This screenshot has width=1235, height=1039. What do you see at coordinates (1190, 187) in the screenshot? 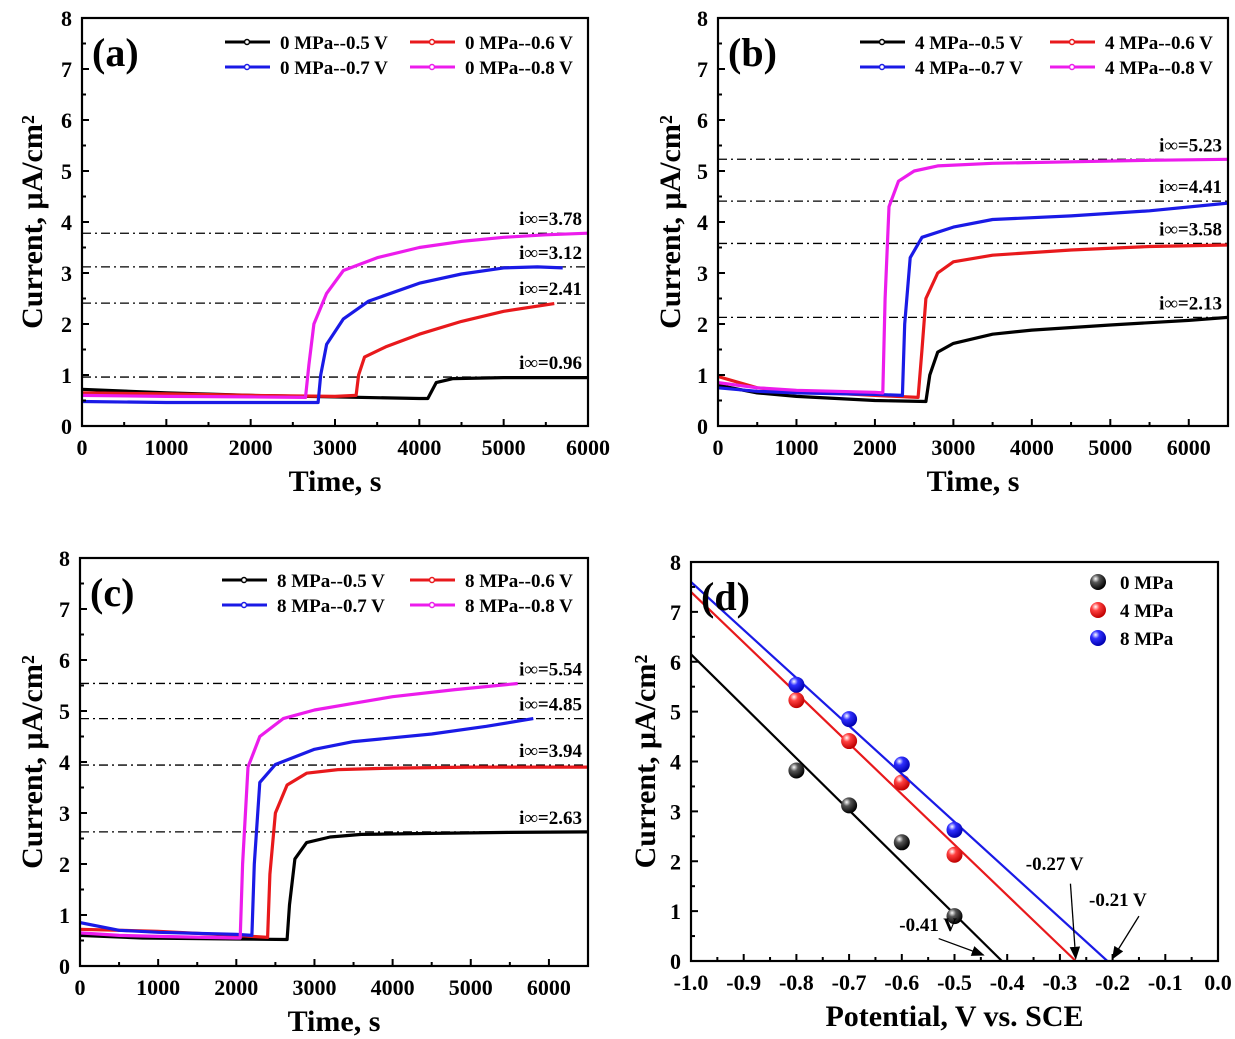
I see `reference-label: i∞=4.41` at bounding box center [1190, 187].